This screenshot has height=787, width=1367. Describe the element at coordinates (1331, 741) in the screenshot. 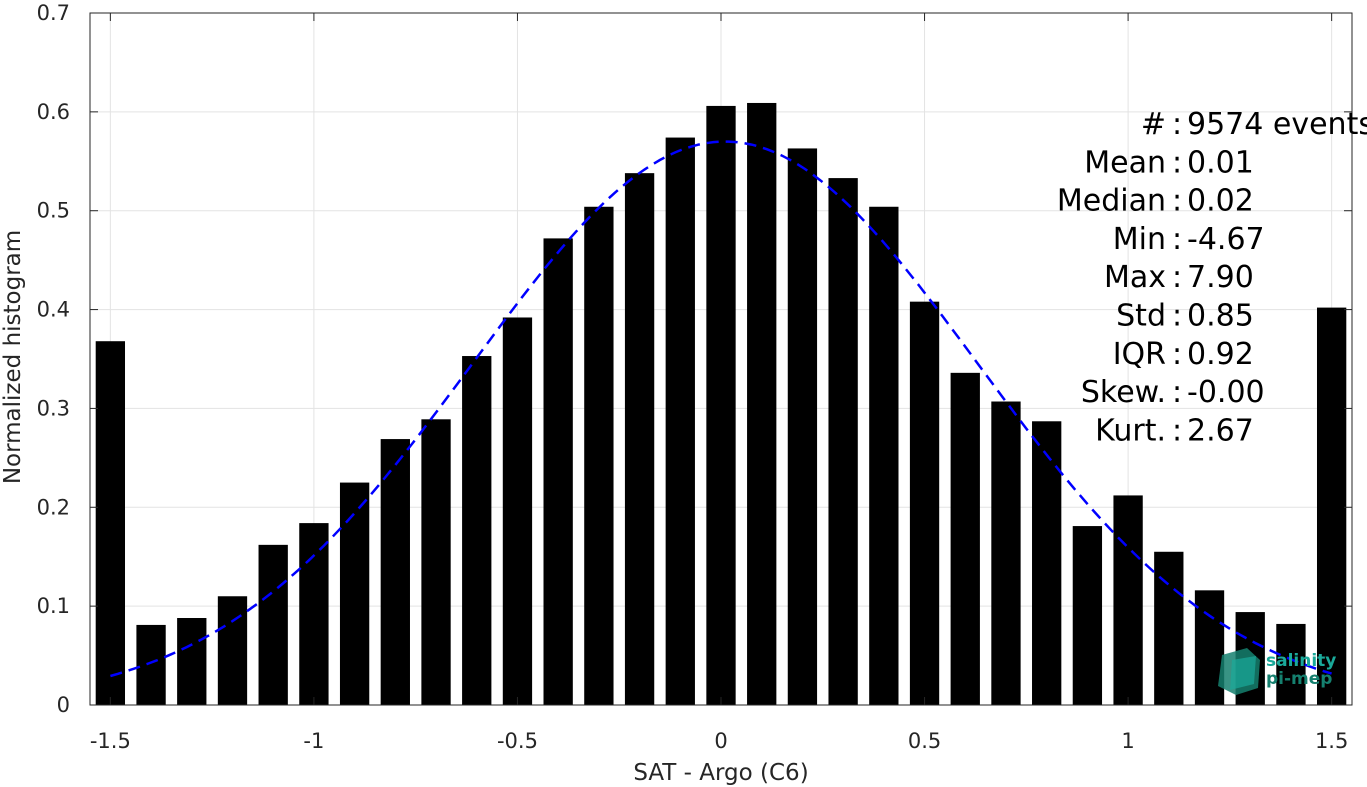

I see `x-tick-label-6: 1.5` at that location.